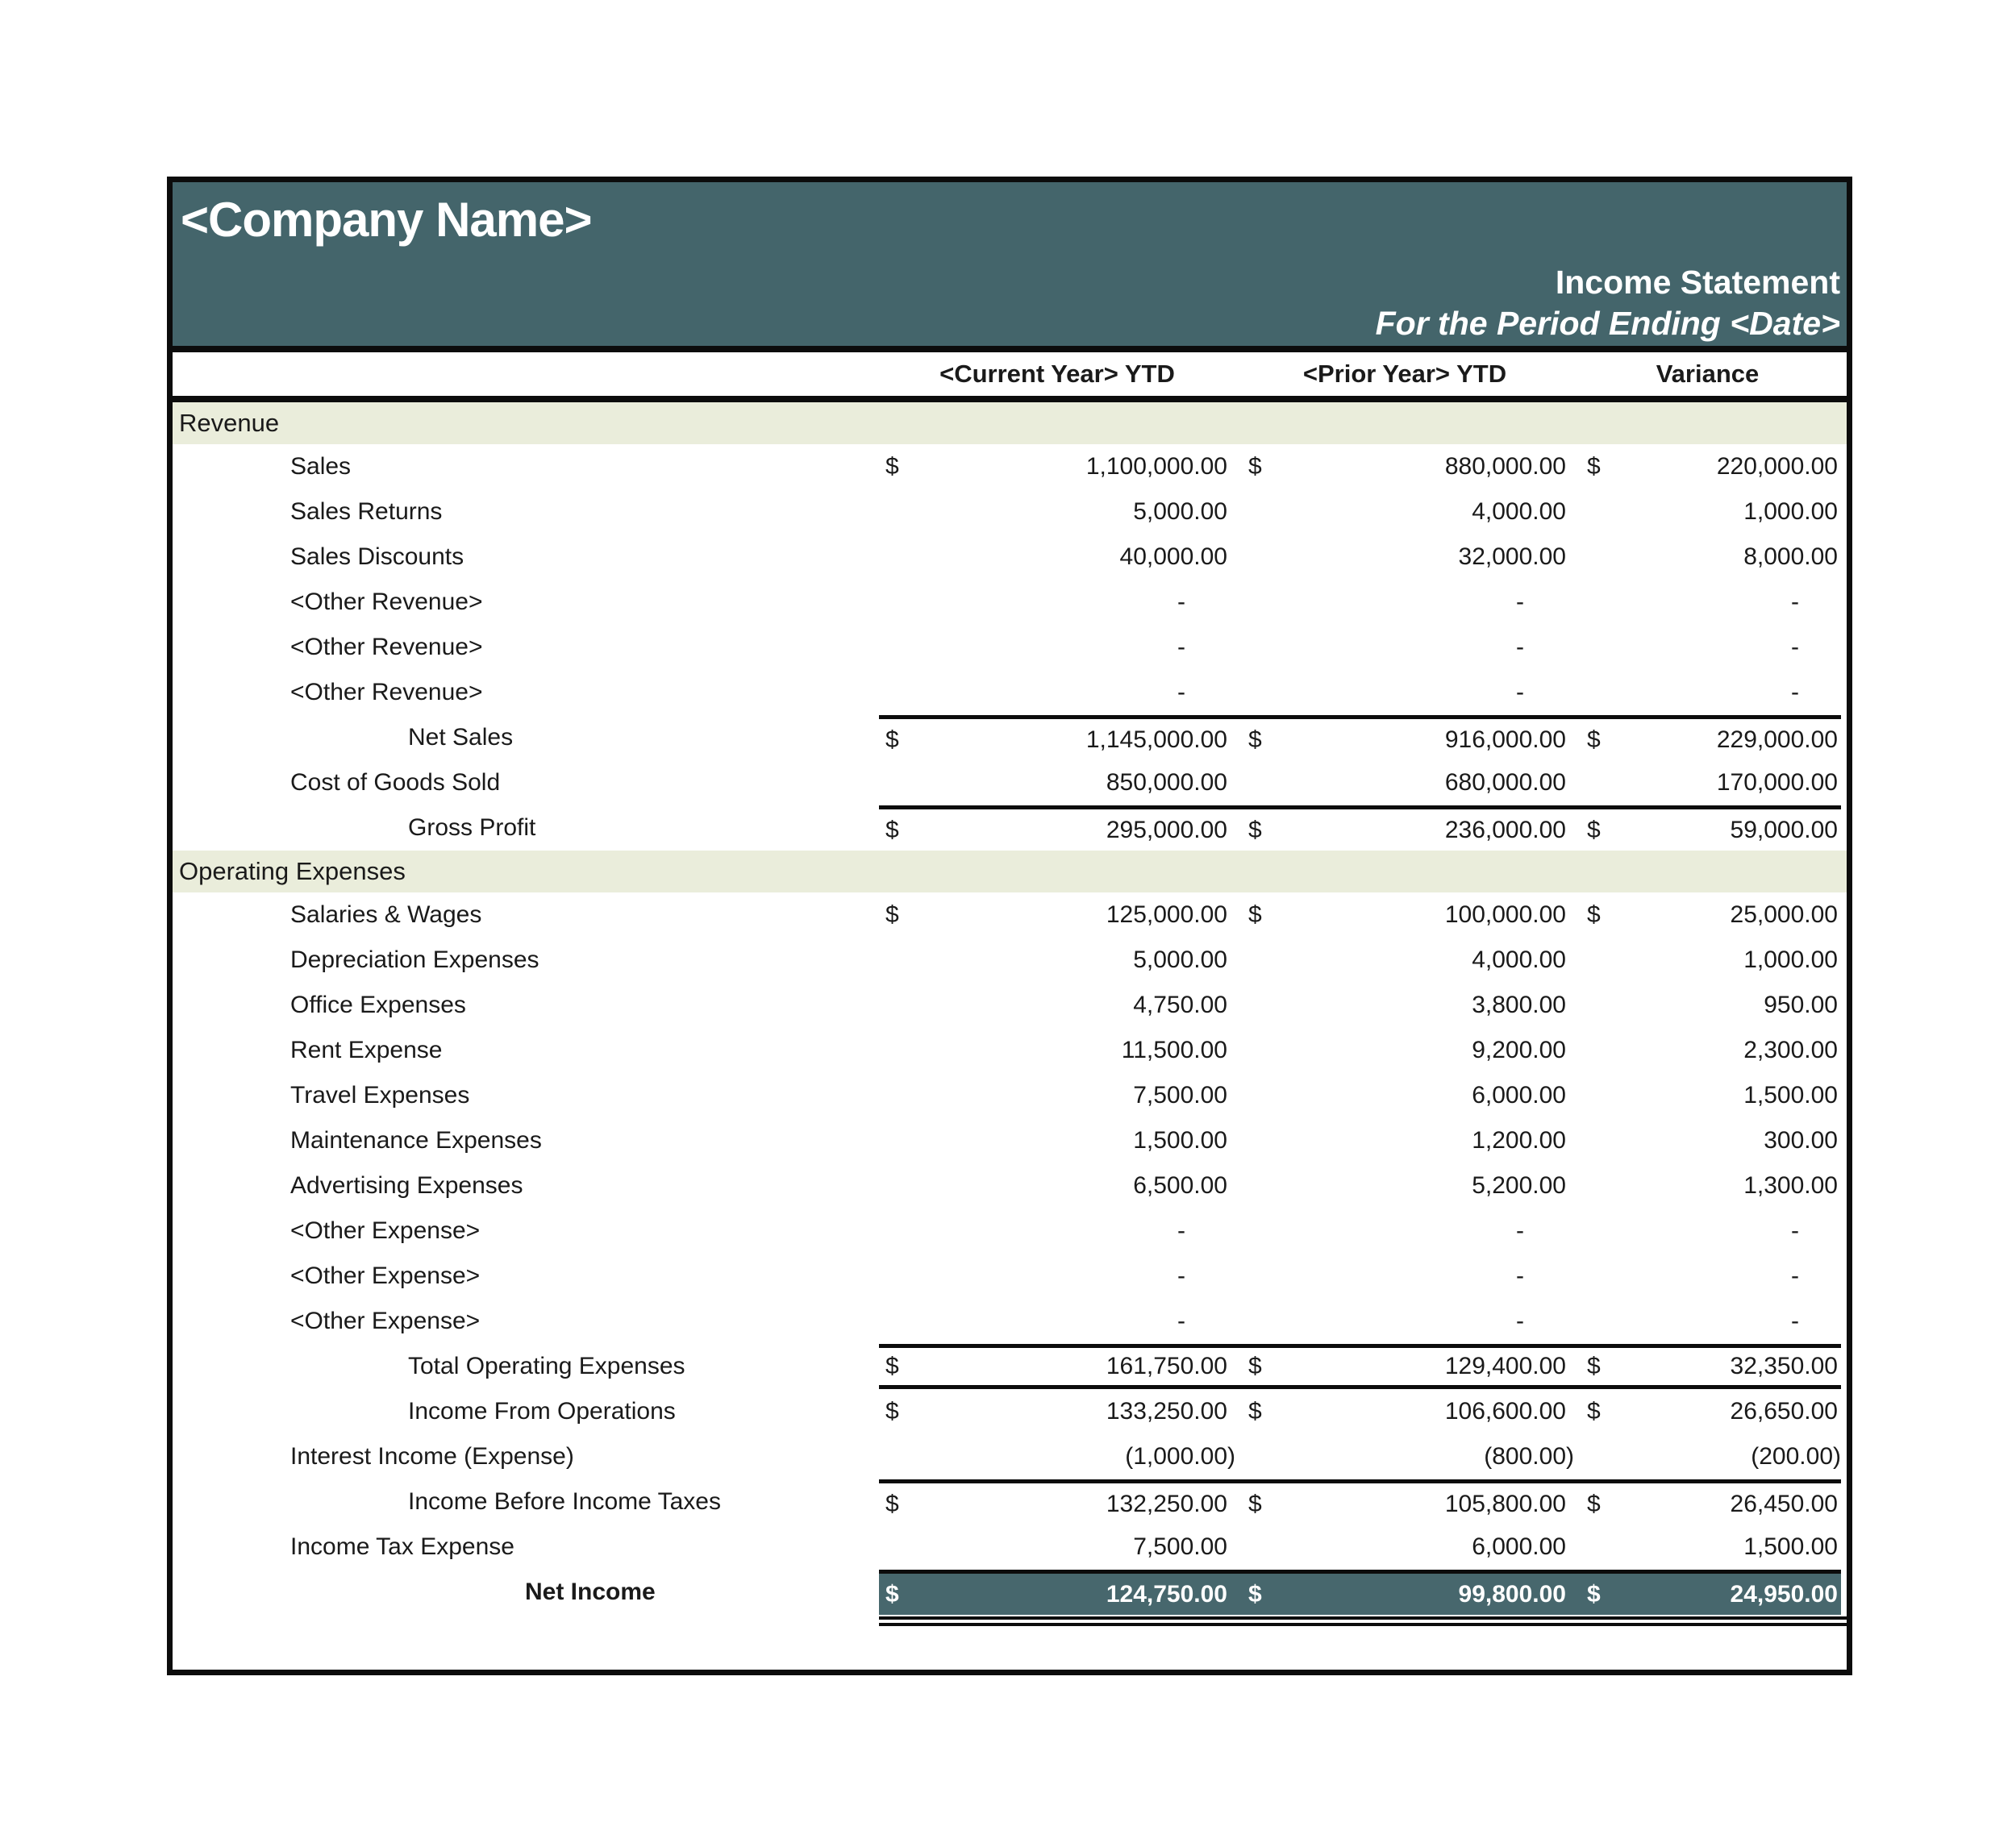 The image size is (2016, 1847). I want to click on cell-value: 133,250.00, so click(1167, 1411).